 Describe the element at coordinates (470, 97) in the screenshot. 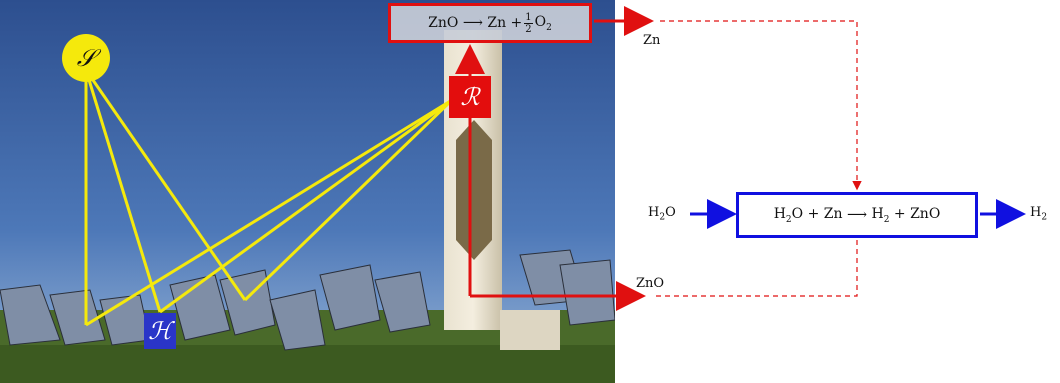

I see `receiver-symbol: ℛ` at that location.